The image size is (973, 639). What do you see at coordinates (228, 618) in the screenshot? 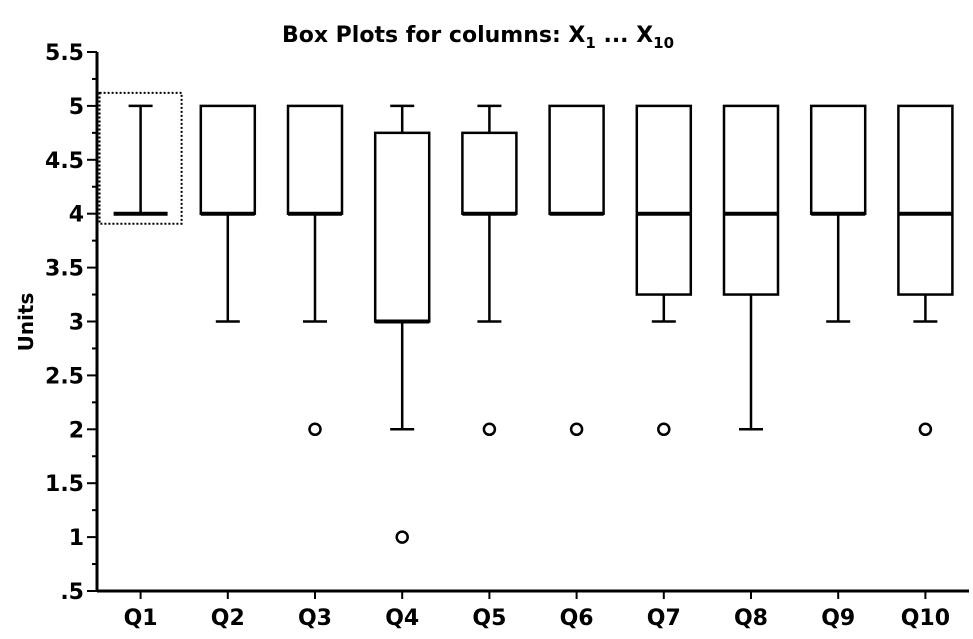
I see `x-tick-label: Q2` at bounding box center [228, 618].